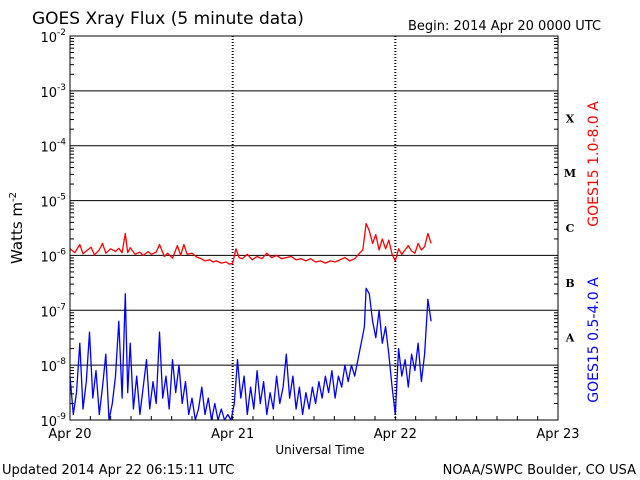  Describe the element at coordinates (570, 173) in the screenshot. I see `flare-class-m: M` at that location.